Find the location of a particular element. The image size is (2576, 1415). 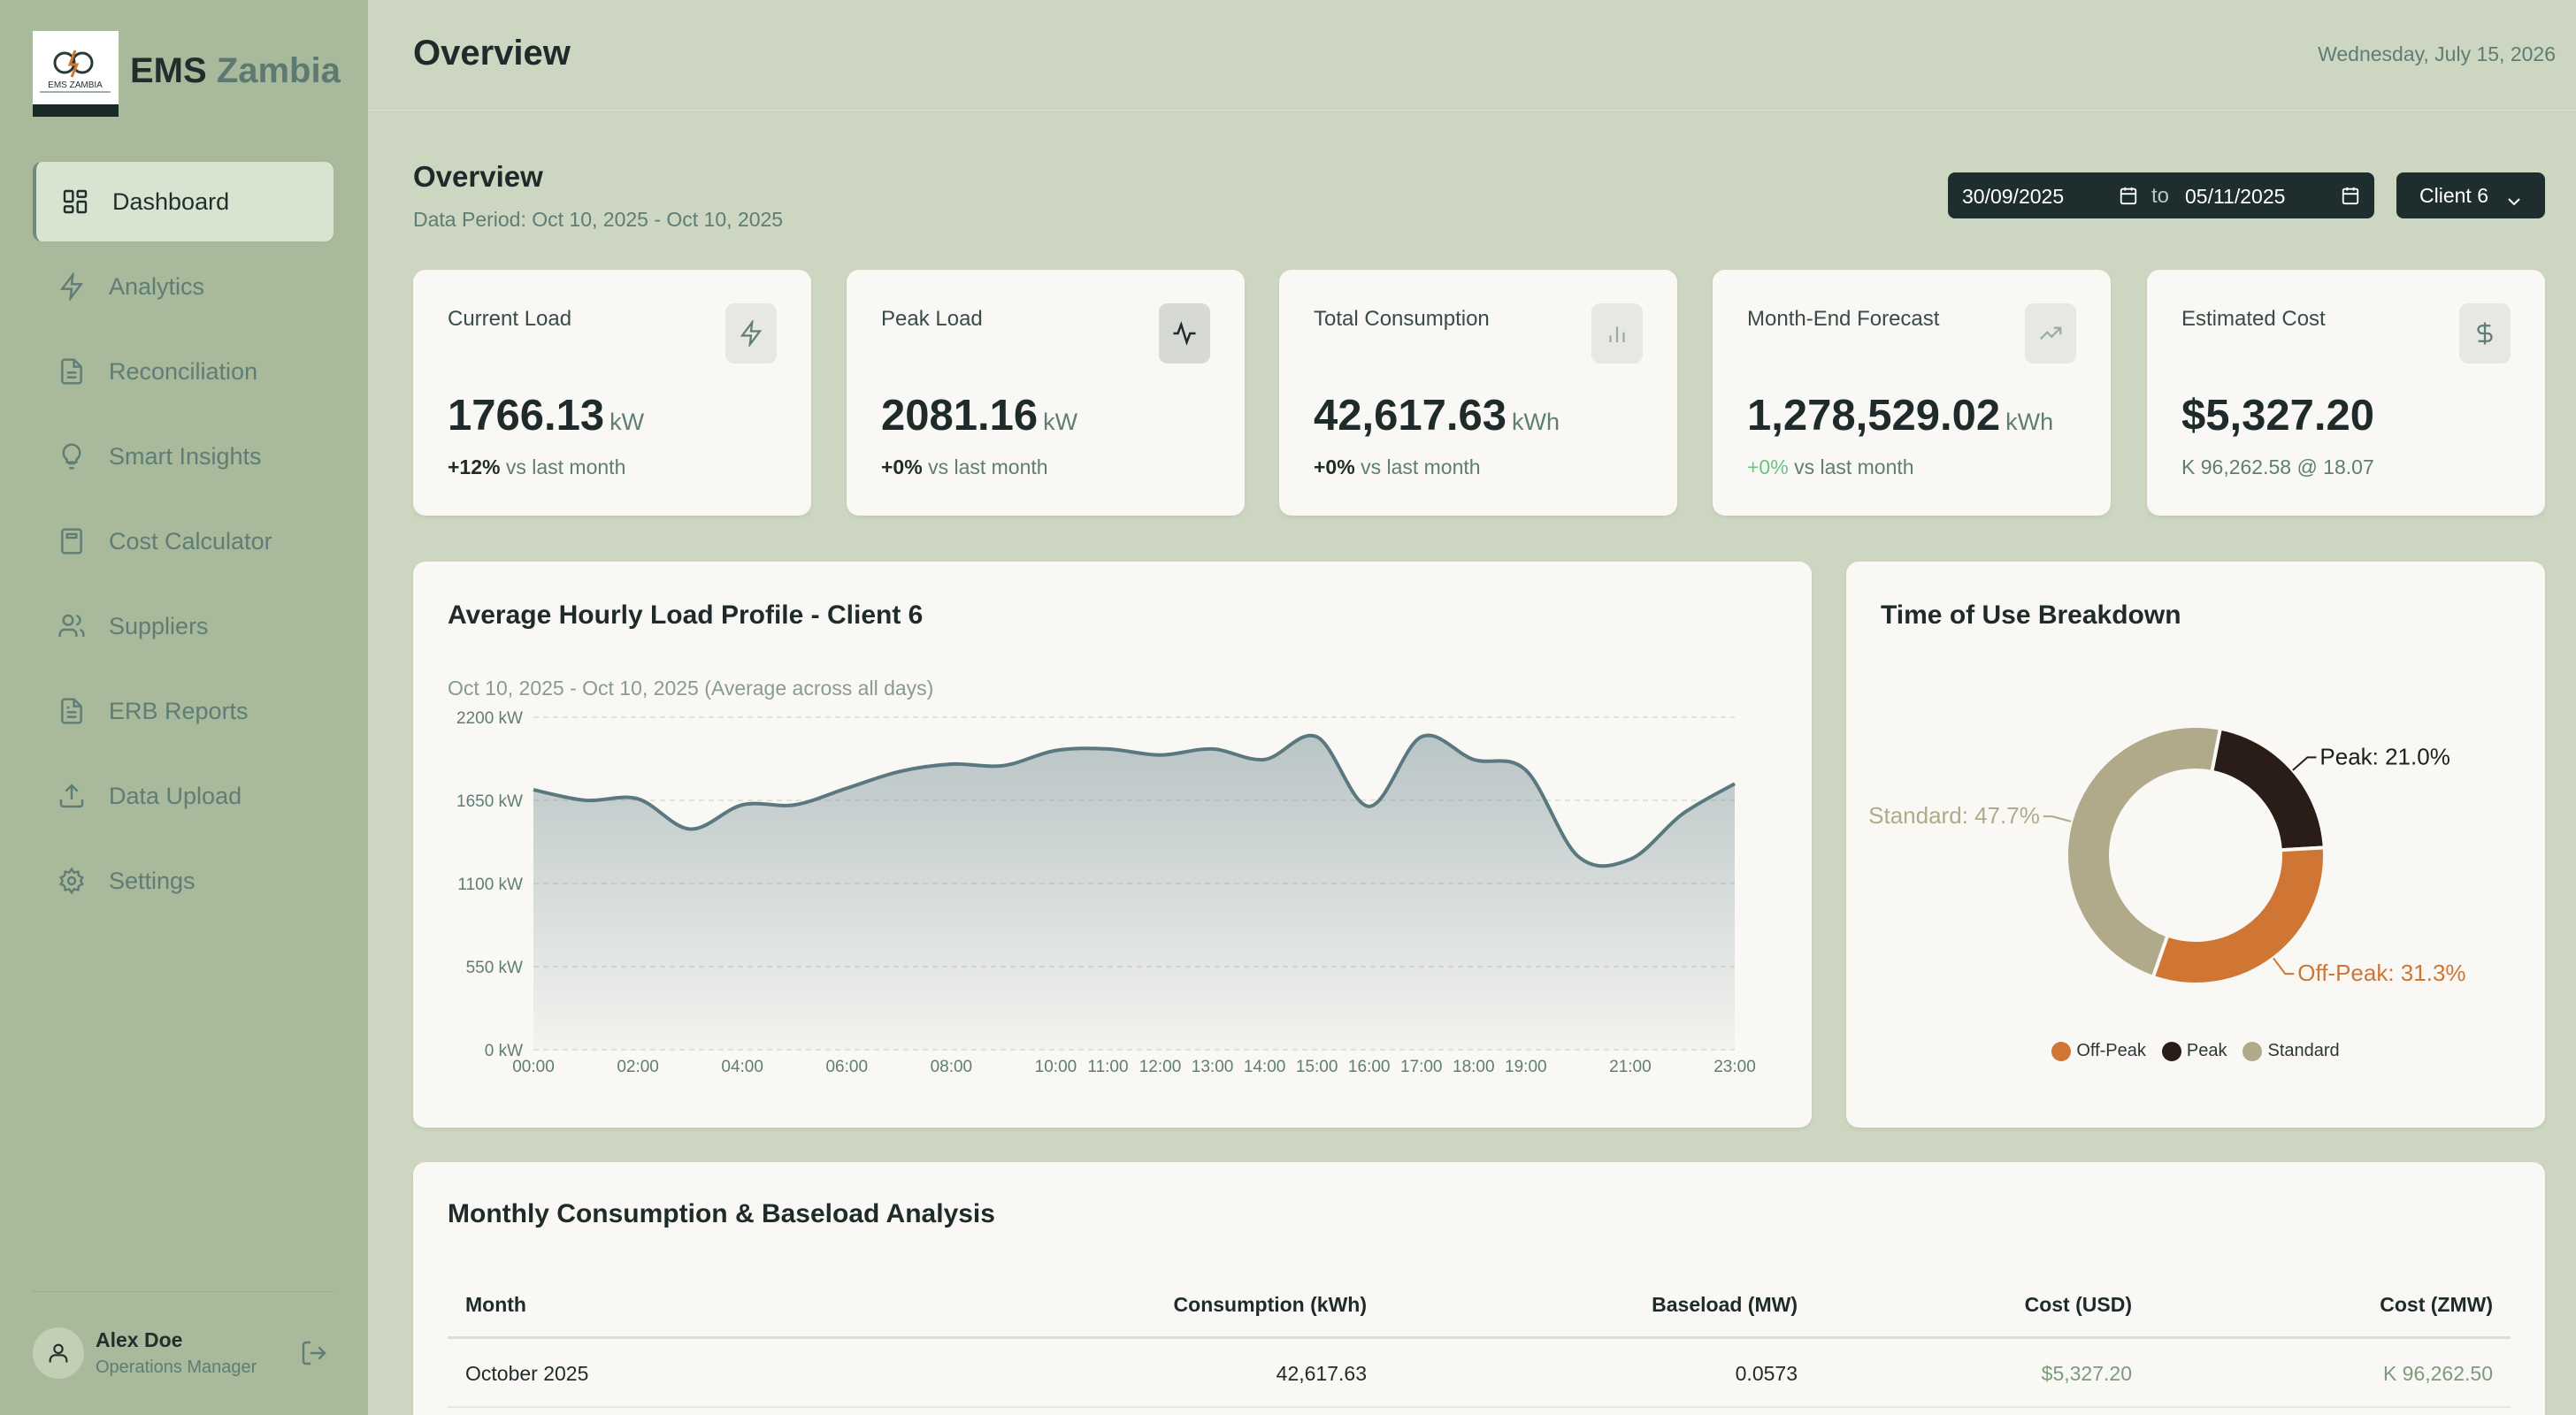

sidebar-item-label: Smart Insights is located at coordinates (185, 456).